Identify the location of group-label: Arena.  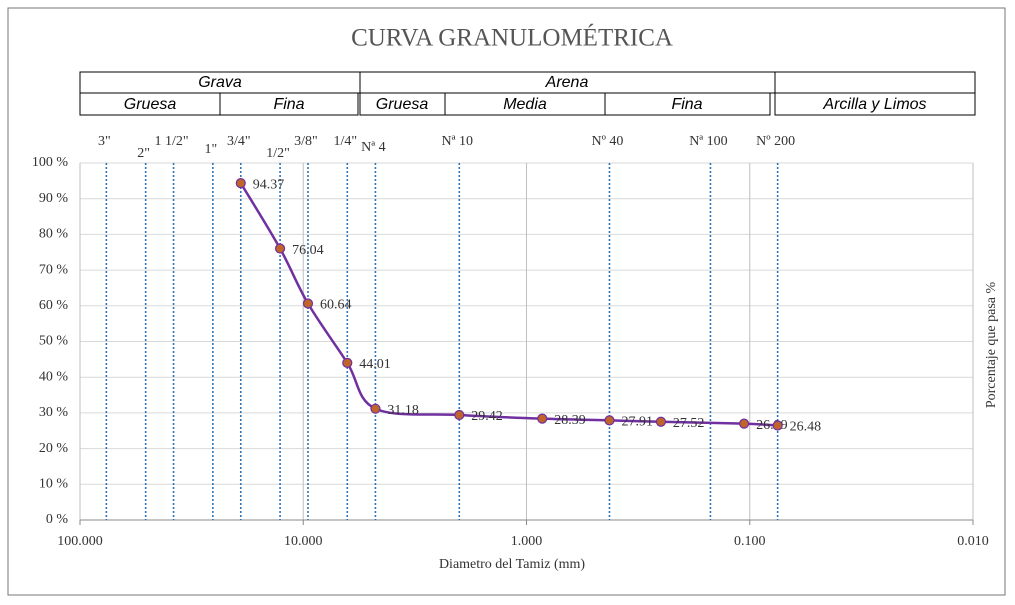
(567, 82).